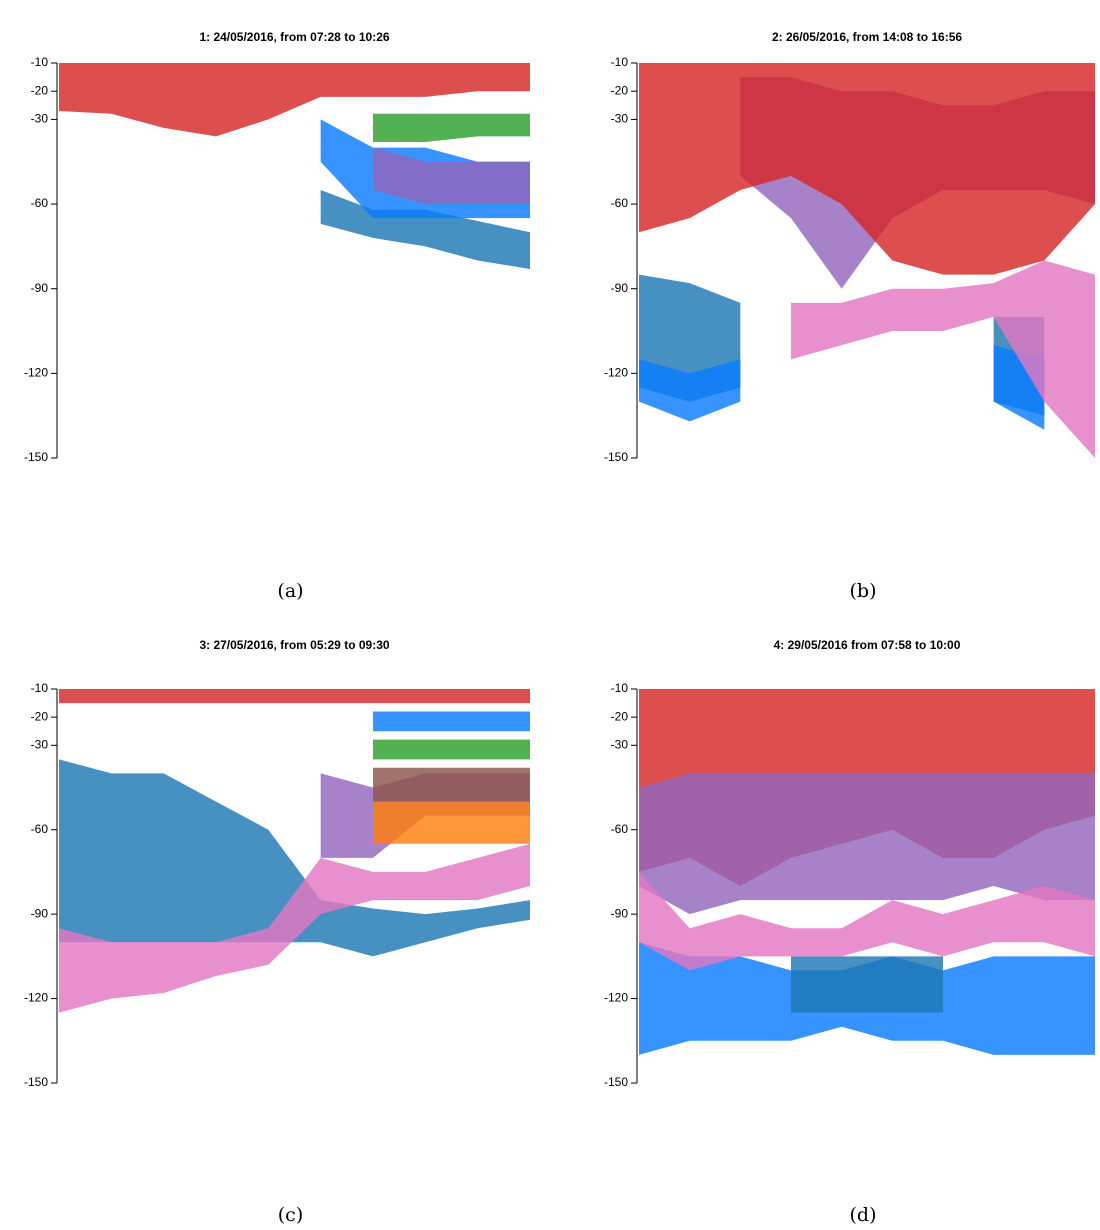  What do you see at coordinates (863, 1215) in the screenshot?
I see `caption: (d)` at bounding box center [863, 1215].